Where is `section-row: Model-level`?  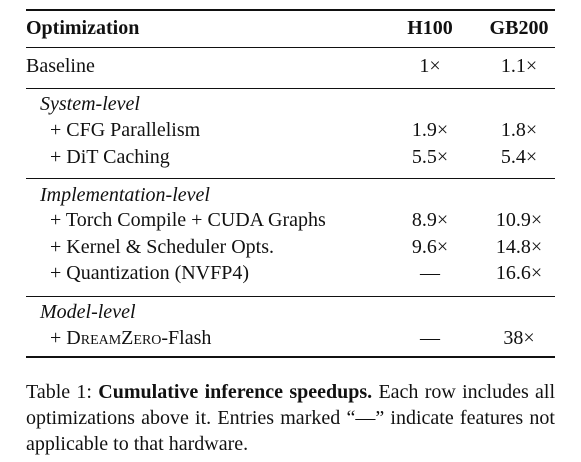
section-row: Model-level is located at coordinates (290, 312).